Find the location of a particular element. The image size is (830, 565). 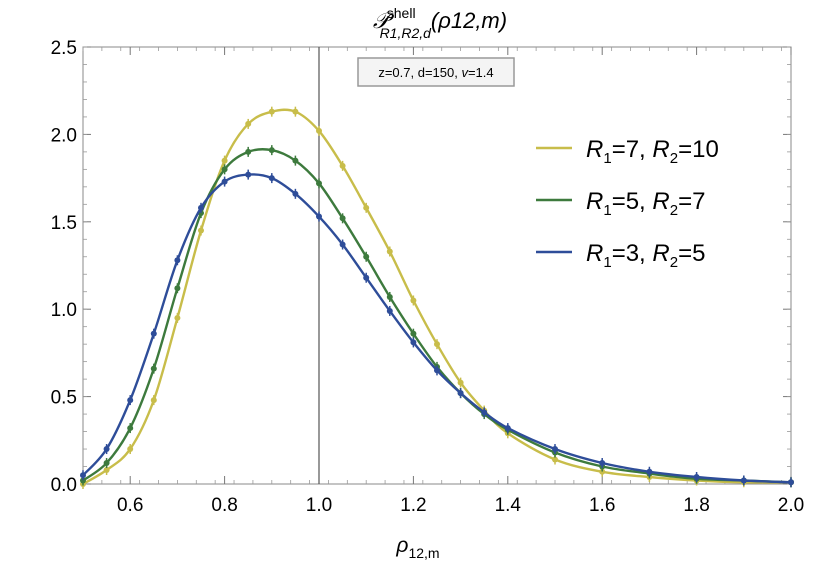

x-tick-label: 1.4 is located at coordinates (508, 505).